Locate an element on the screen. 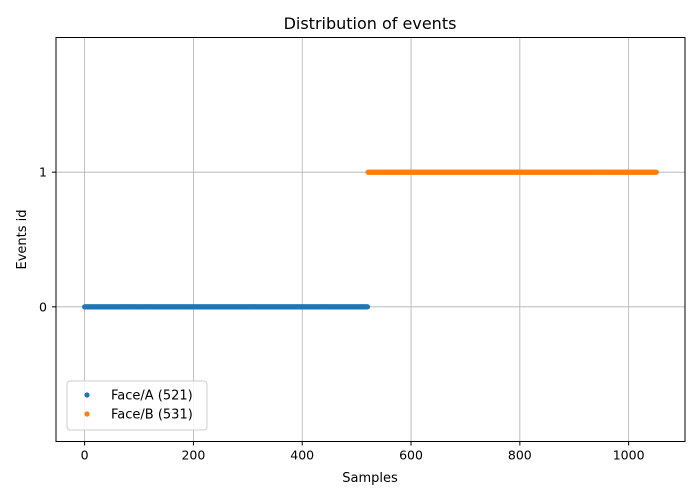  y-tick-label: 0 is located at coordinates (43, 306).